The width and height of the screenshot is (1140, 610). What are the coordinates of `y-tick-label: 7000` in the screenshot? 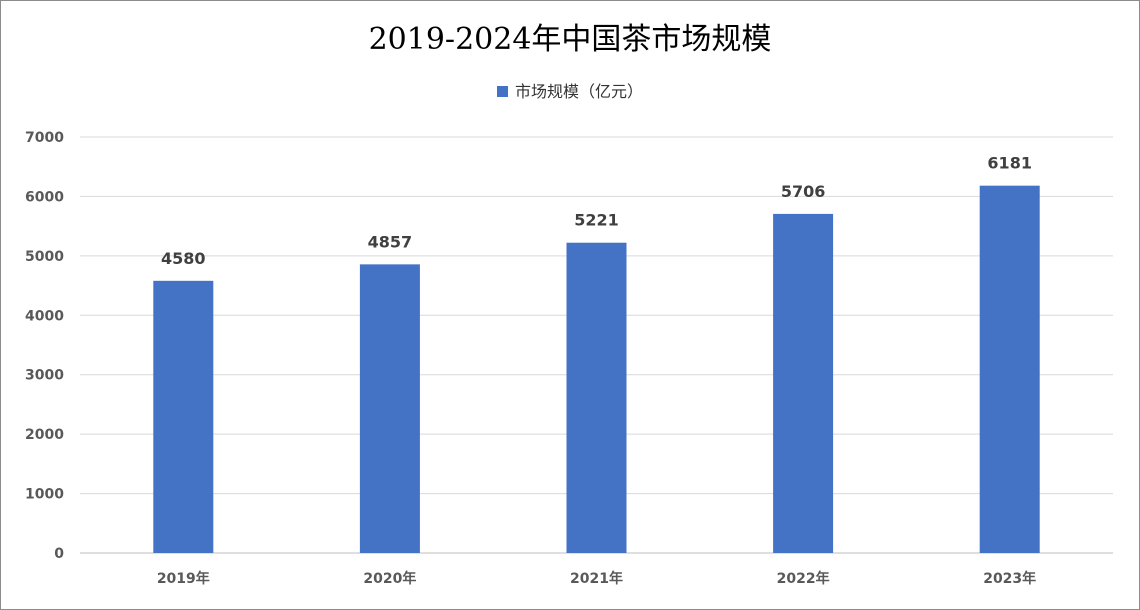 It's located at (44, 138).